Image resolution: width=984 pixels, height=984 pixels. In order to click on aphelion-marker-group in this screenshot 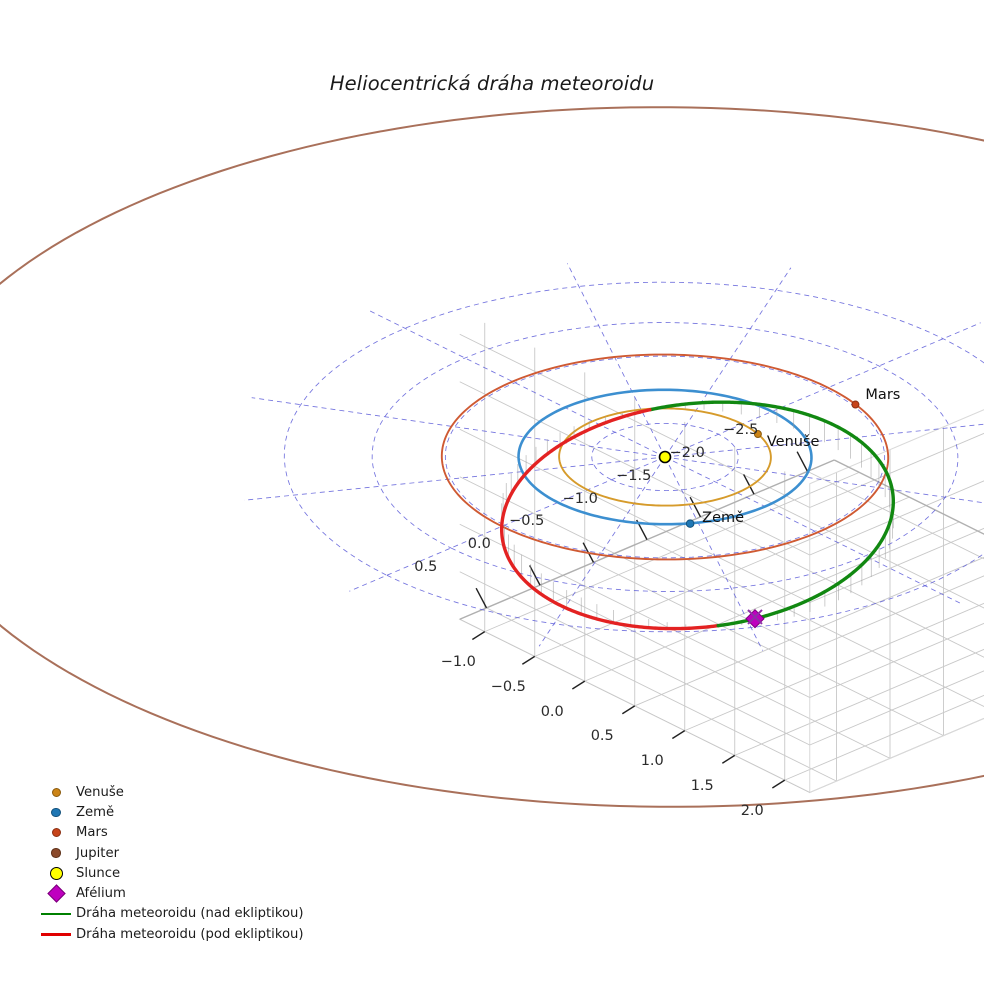, I will do `click(755, 619)`.